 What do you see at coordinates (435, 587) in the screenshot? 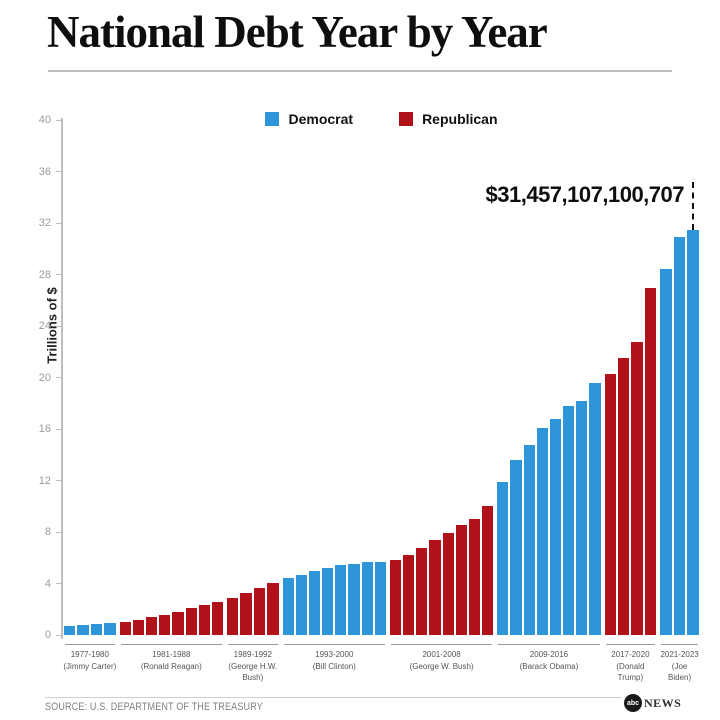
I see `bar-2004` at bounding box center [435, 587].